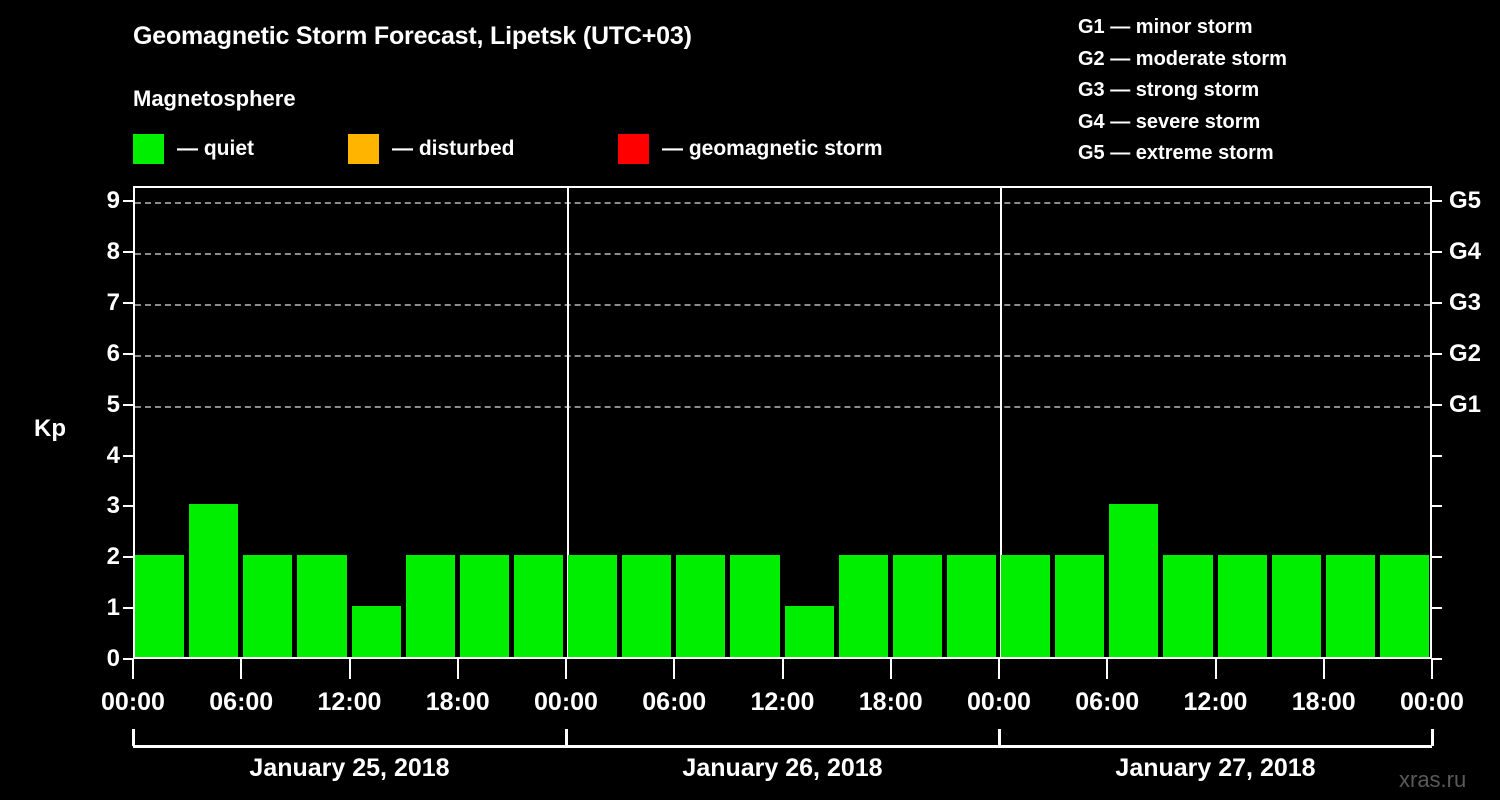 This screenshot has width=1500, height=800. I want to click on g-tick-label-G1: G1, so click(1465, 404).